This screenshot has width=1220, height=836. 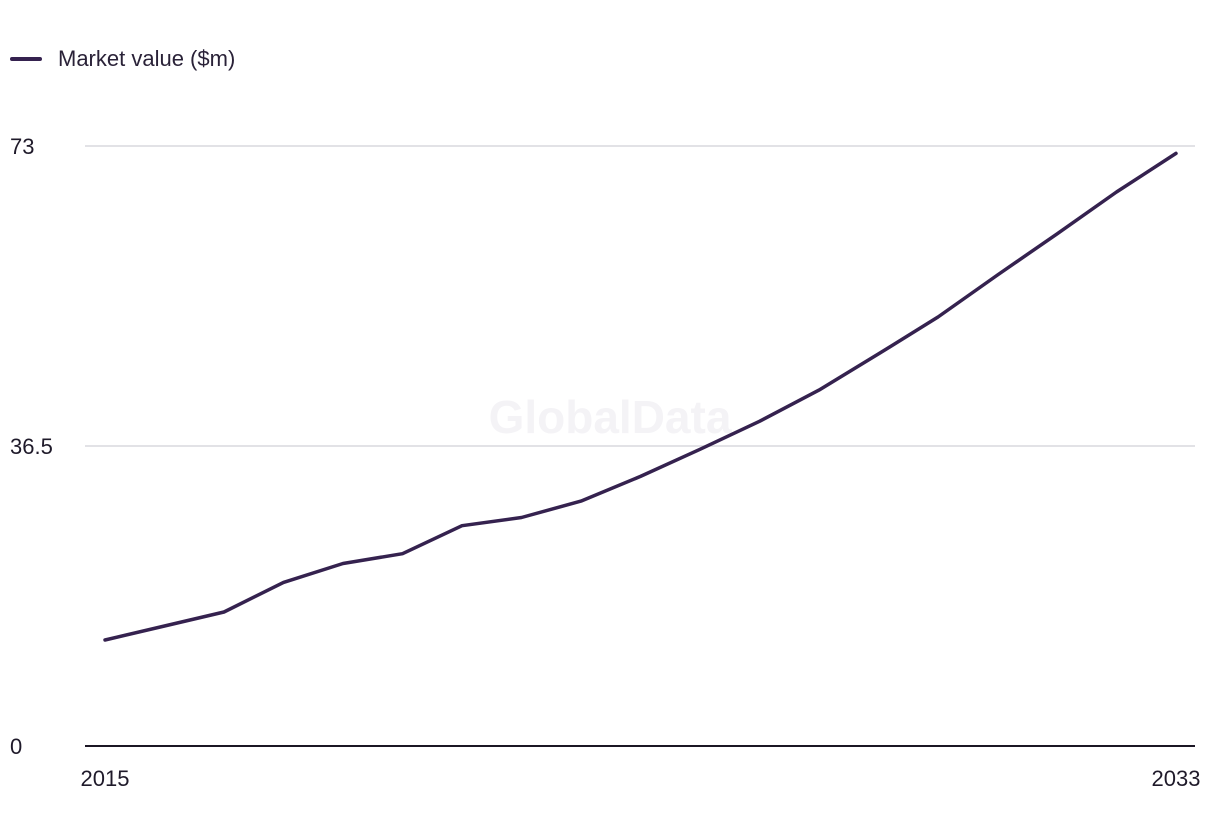 I want to click on y-axis-ticks: 0 36.5 73, so click(x=31, y=446).